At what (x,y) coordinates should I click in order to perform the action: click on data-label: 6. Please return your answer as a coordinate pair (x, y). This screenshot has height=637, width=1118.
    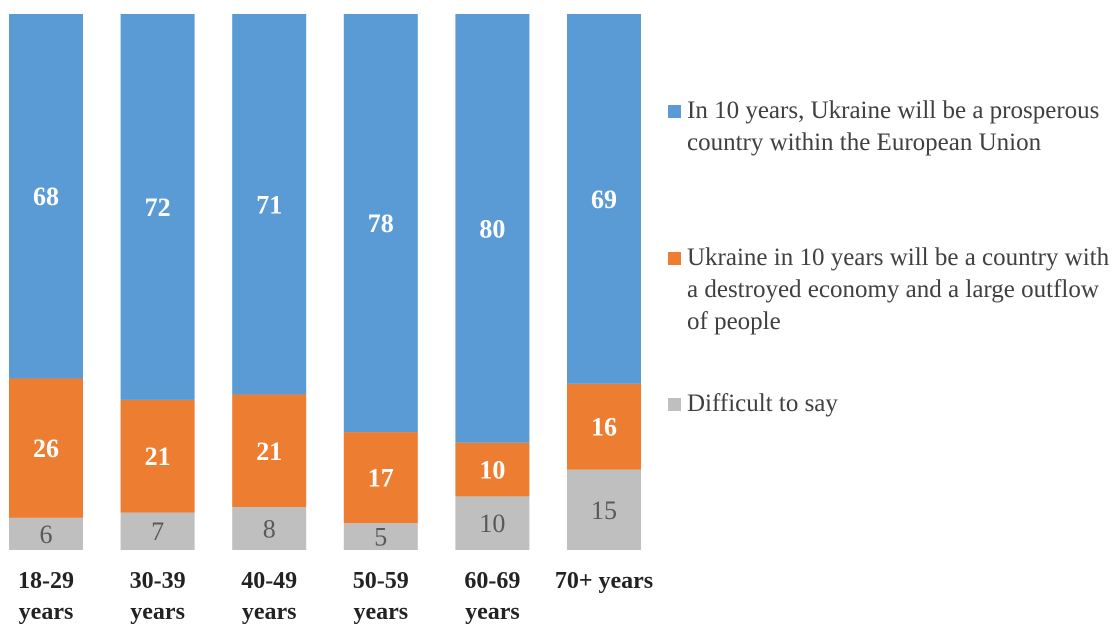
    Looking at the image, I should click on (46, 534).